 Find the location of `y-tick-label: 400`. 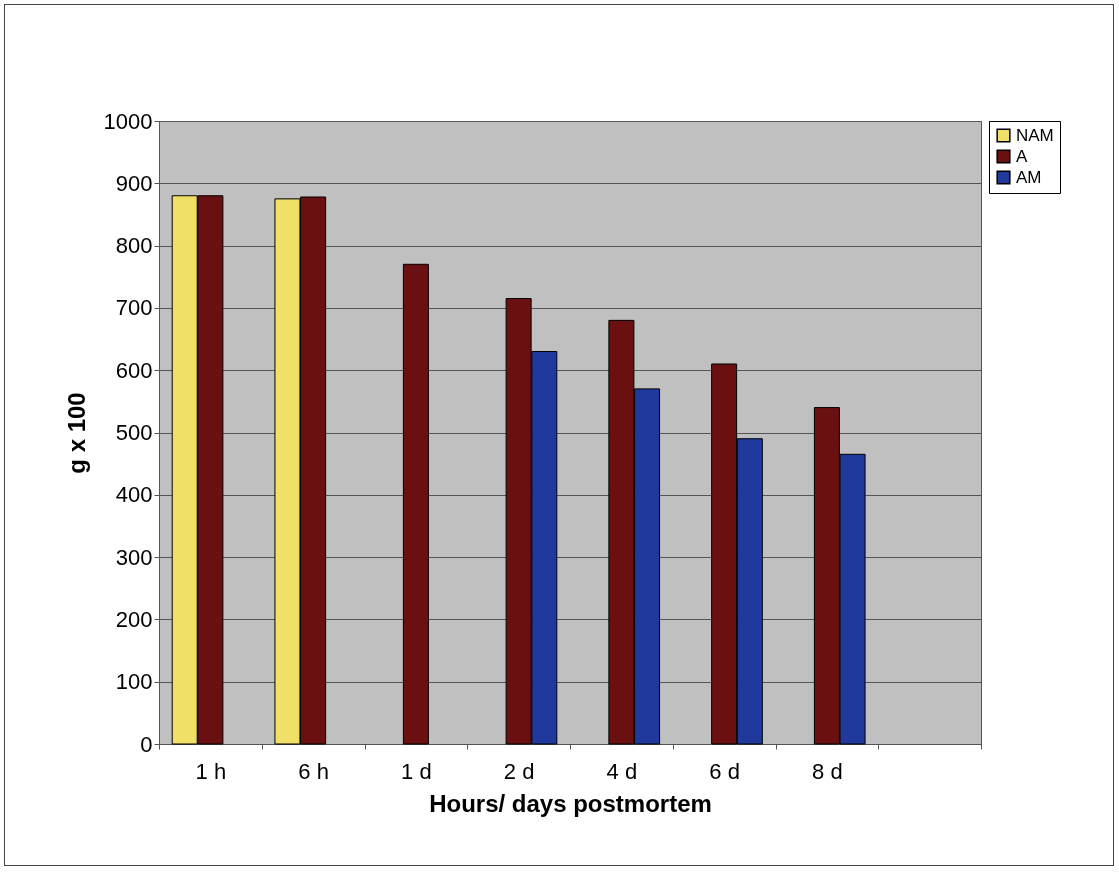

y-tick-label: 400 is located at coordinates (134, 495).